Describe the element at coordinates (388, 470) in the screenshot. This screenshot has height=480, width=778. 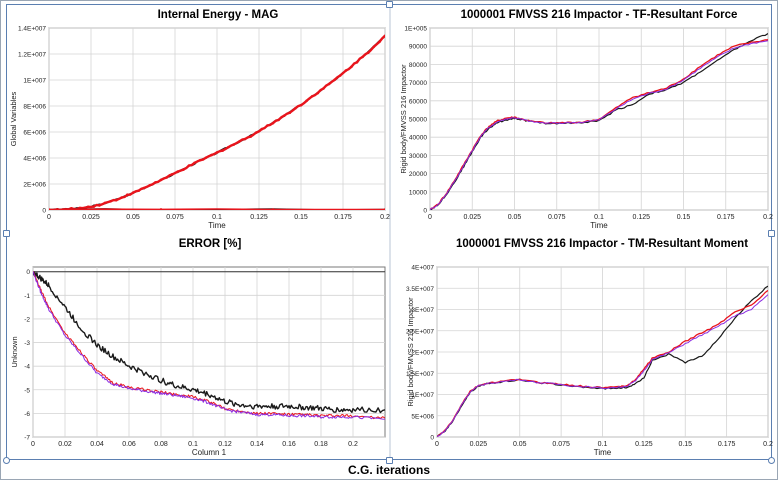
I see `footer-title: C.G. iterations` at that location.